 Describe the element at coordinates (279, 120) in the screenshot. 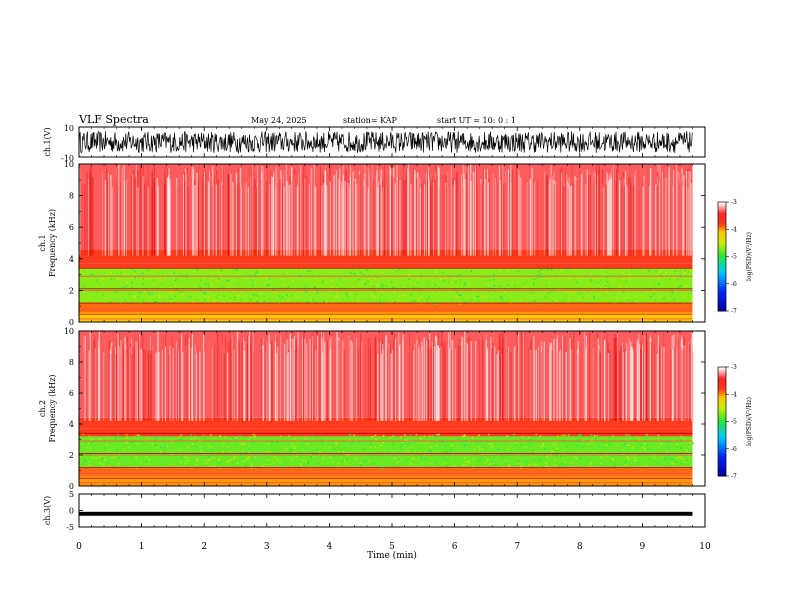

I see `date-label: May 24, 2025` at that location.